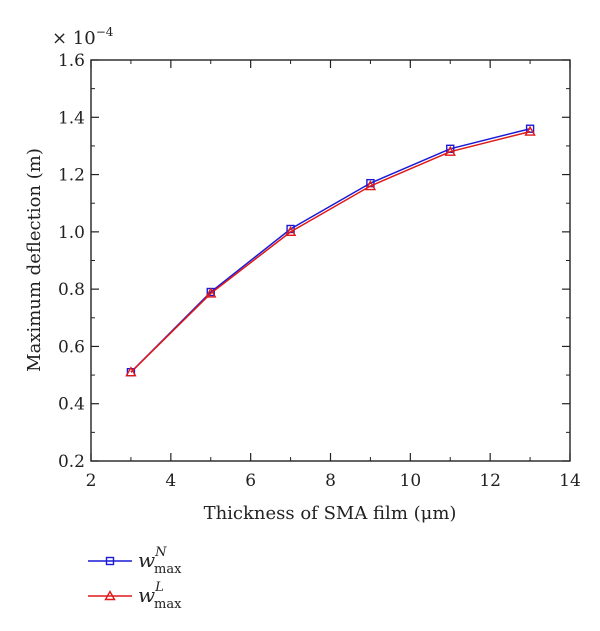  What do you see at coordinates (160, 596) in the screenshot?
I see `legend-label: wL max` at bounding box center [160, 596].